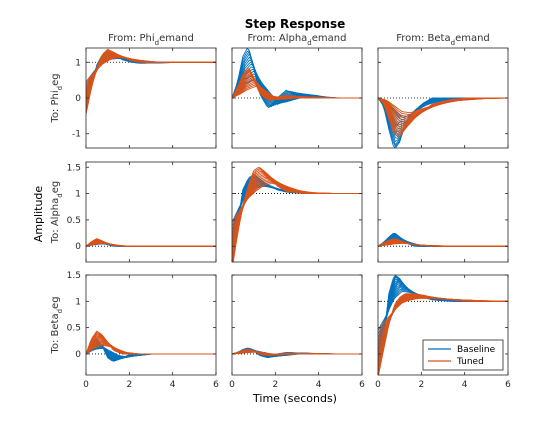 Image resolution: width=560 pixels, height=424 pixels. I want to click on row-title-main: To: Alpha, so click(55, 221).